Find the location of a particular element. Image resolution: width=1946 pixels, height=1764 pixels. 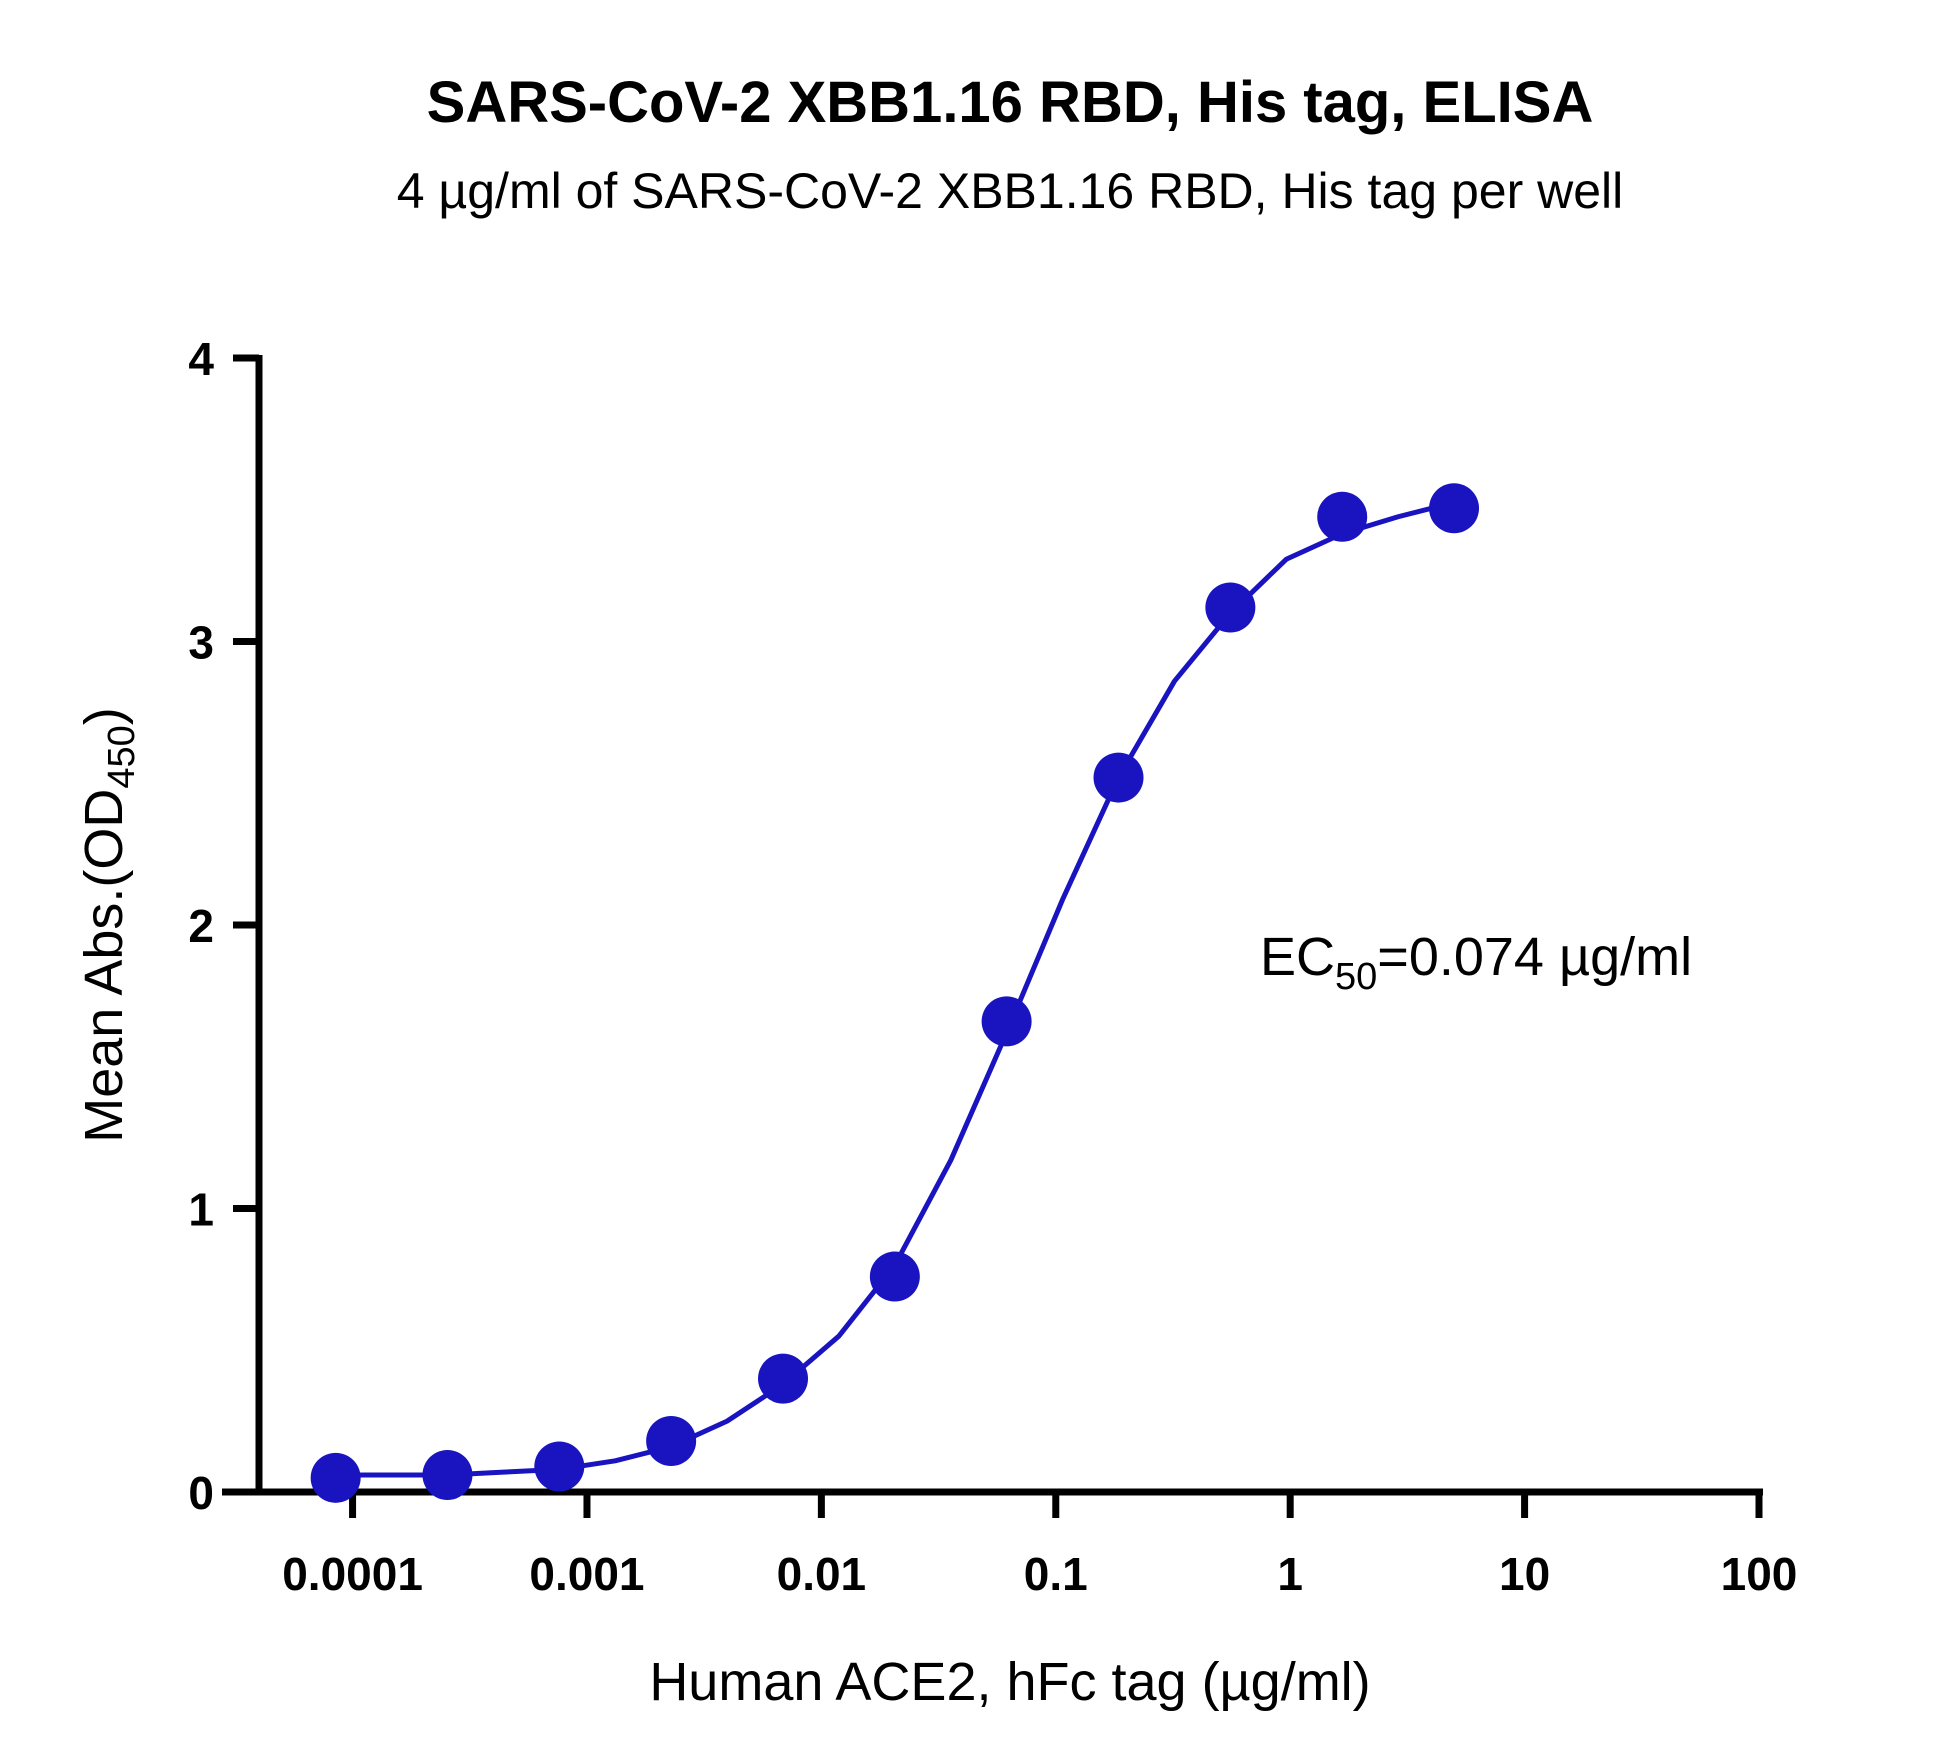

y-tick-label: 0 is located at coordinates (201, 1493).